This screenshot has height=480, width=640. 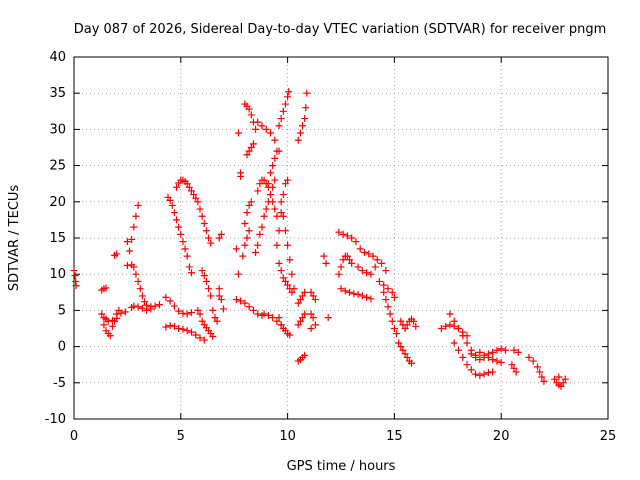 I want to click on y-tick-label: 30, so click(x=57, y=129).